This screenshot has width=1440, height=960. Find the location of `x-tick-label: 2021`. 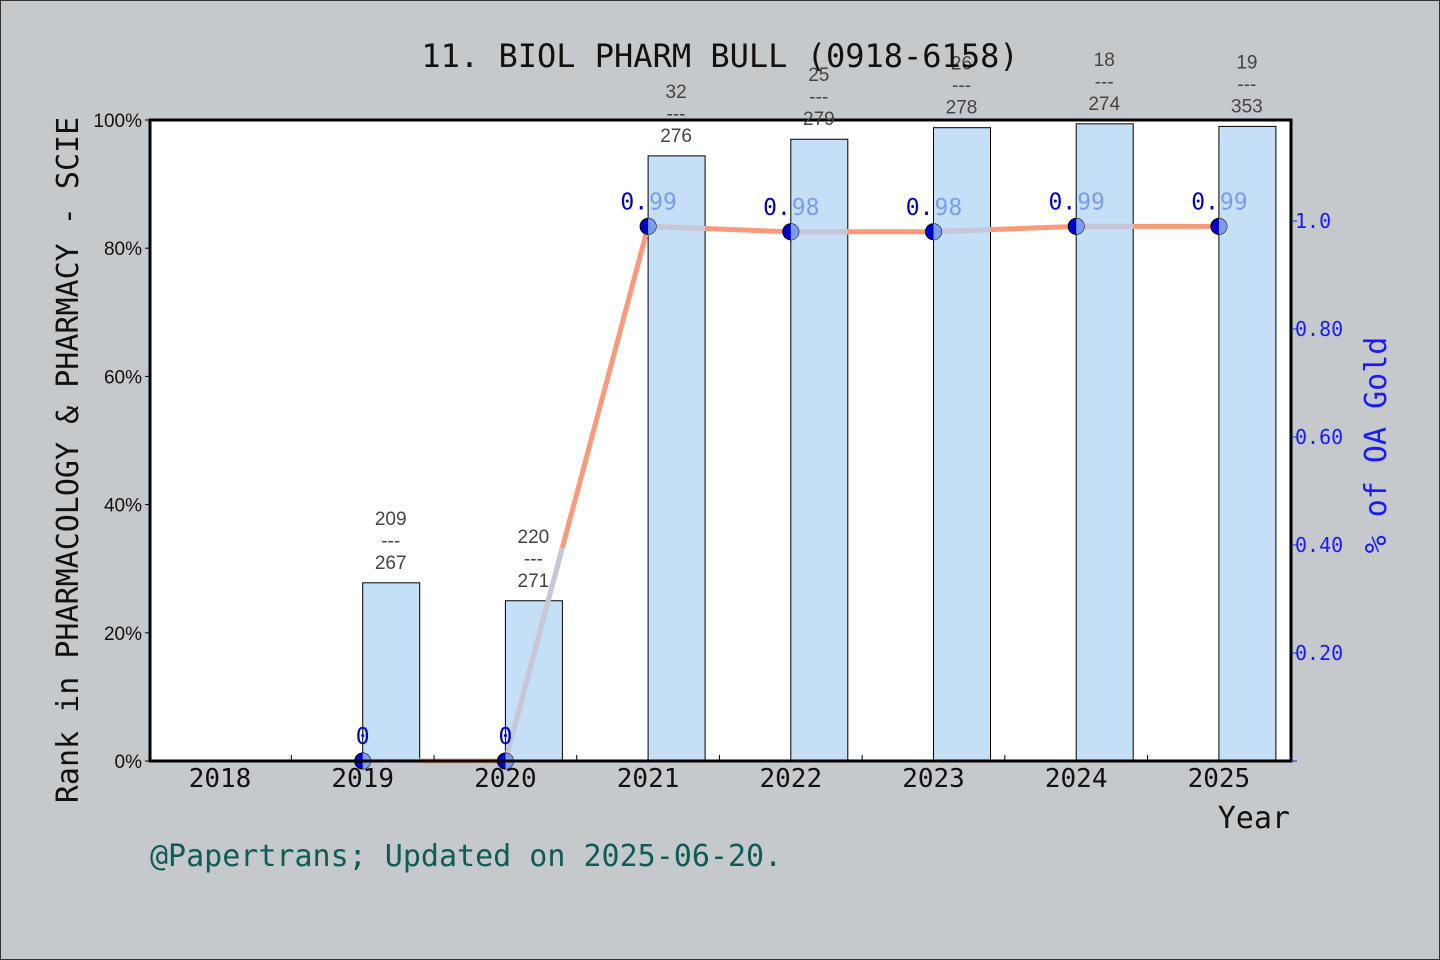

x-tick-label: 2021 is located at coordinates (648, 779).